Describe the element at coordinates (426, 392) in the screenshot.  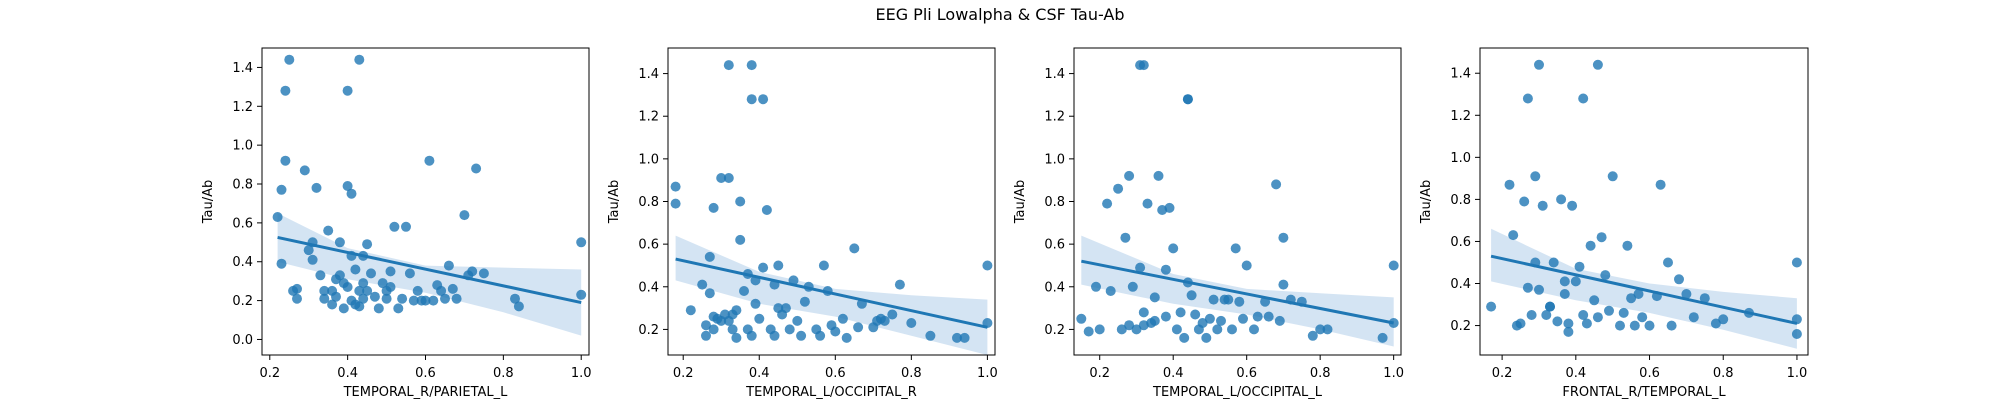
I see `x-axis-label: TEMPORAL_R/PARIETAL_L` at that location.